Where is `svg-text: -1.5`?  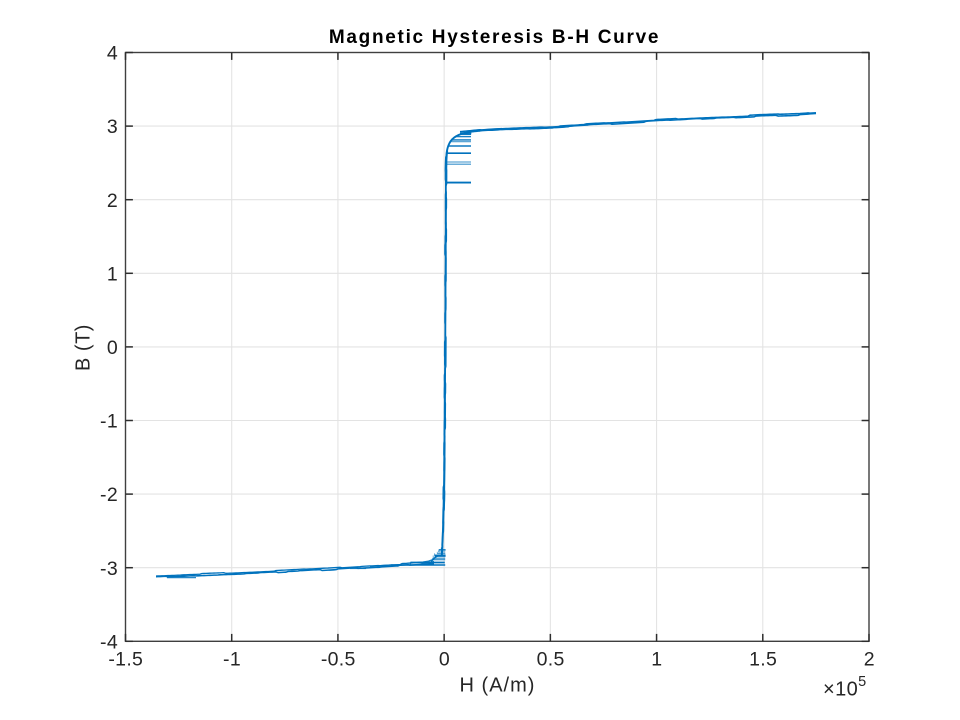
svg-text: -1.5 is located at coordinates (125, 660).